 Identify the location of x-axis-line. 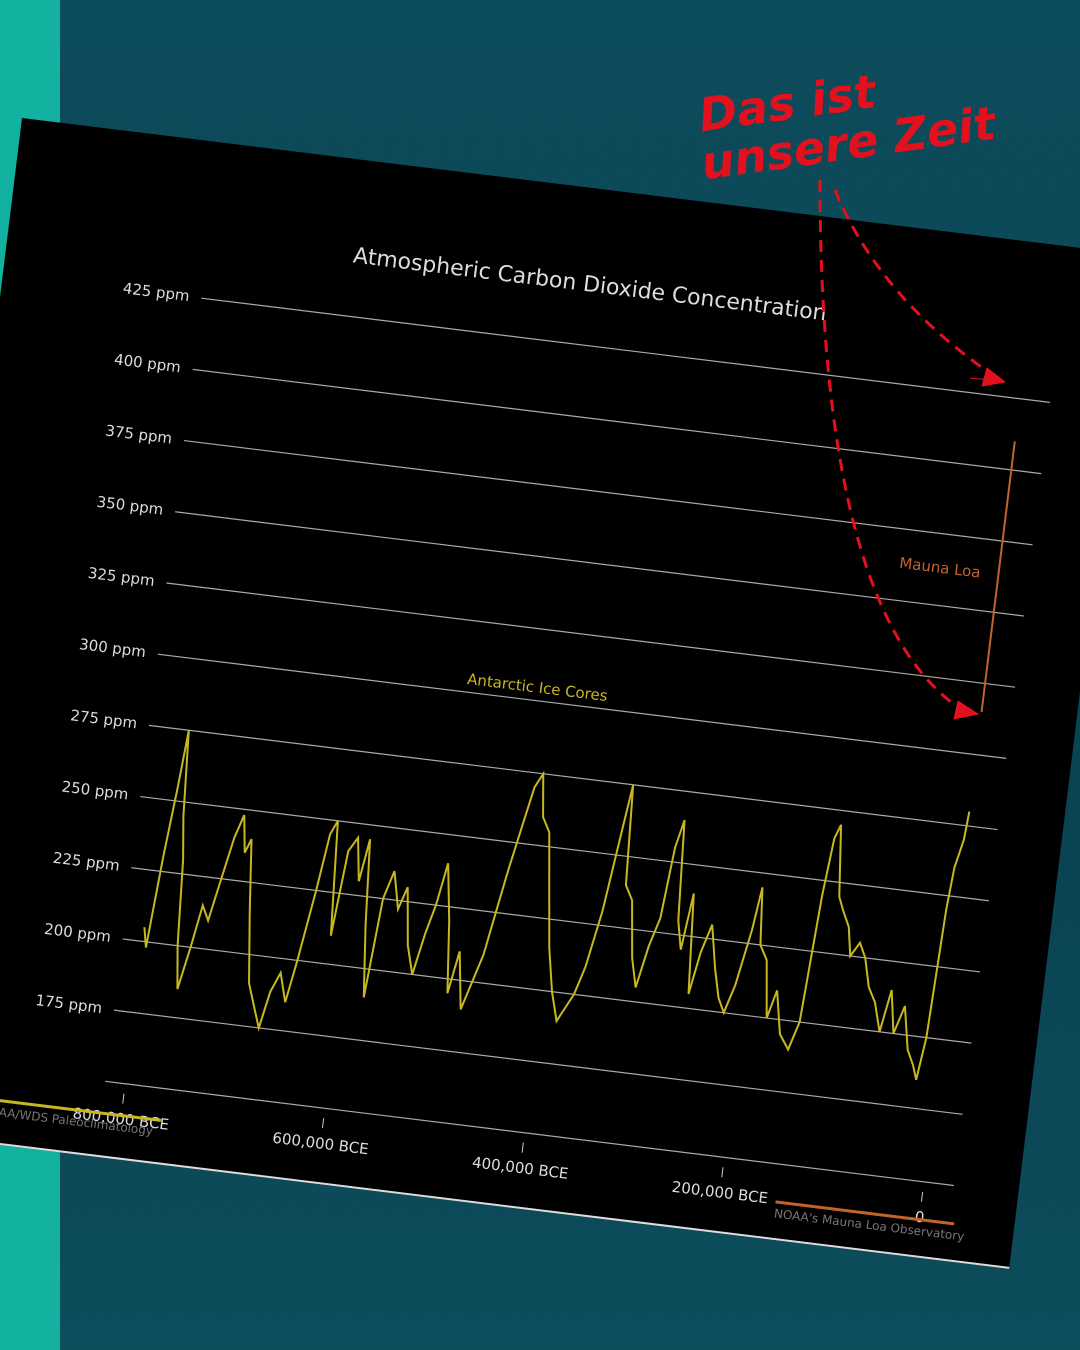
(529, 1133).